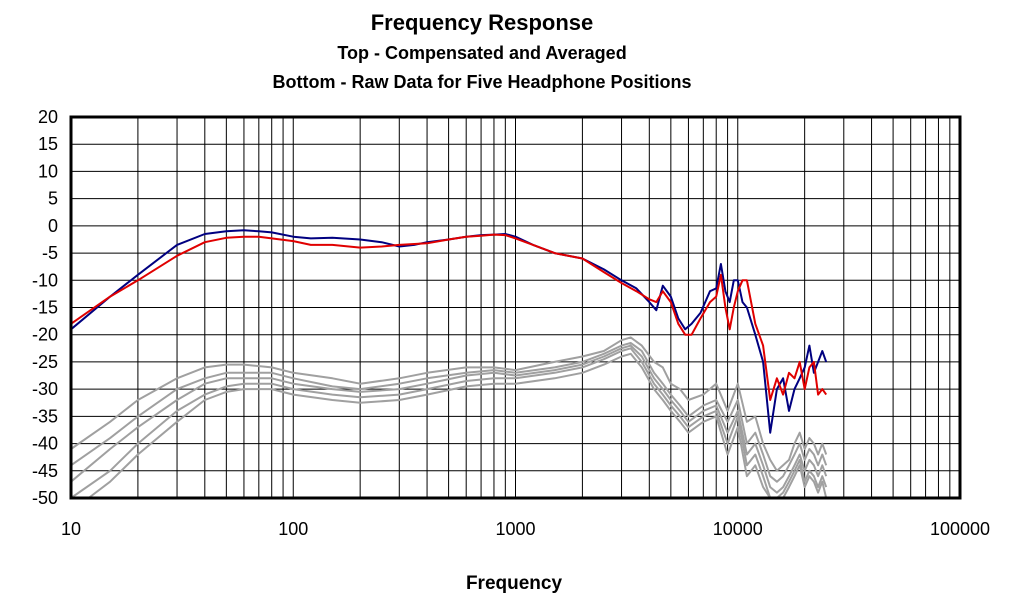 Image resolution: width=1024 pixels, height=605 pixels. I want to click on y-tick-label: -5, so click(50, 253).